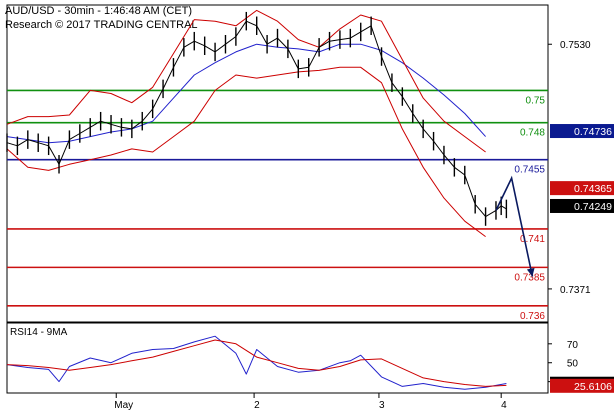  I want to click on level-label: 0.741, so click(532, 239).